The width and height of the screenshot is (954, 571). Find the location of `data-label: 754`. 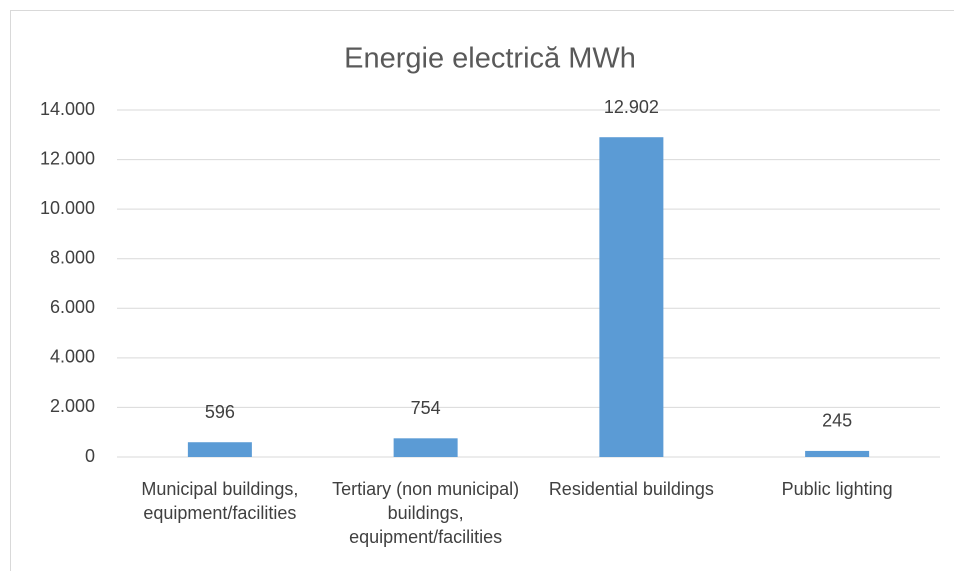

data-label: 754 is located at coordinates (426, 408).